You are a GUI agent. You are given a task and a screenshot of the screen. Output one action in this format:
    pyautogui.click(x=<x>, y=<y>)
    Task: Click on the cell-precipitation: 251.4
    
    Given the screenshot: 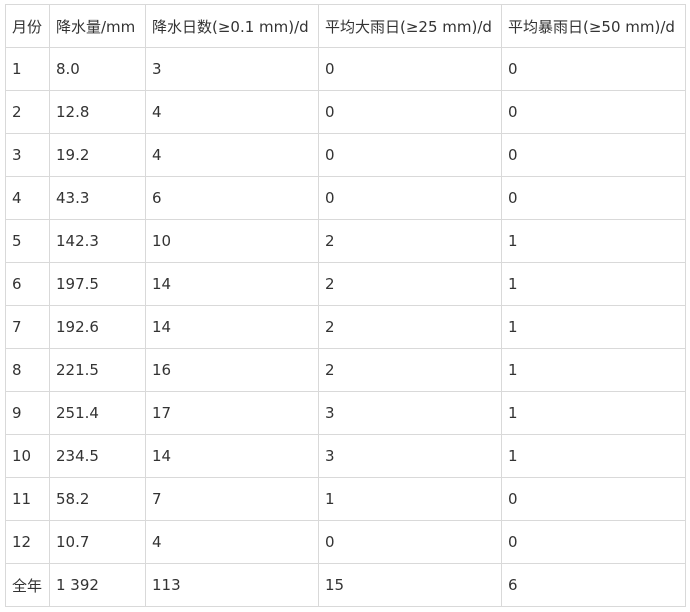 What is the action you would take?
    pyautogui.click(x=97, y=413)
    